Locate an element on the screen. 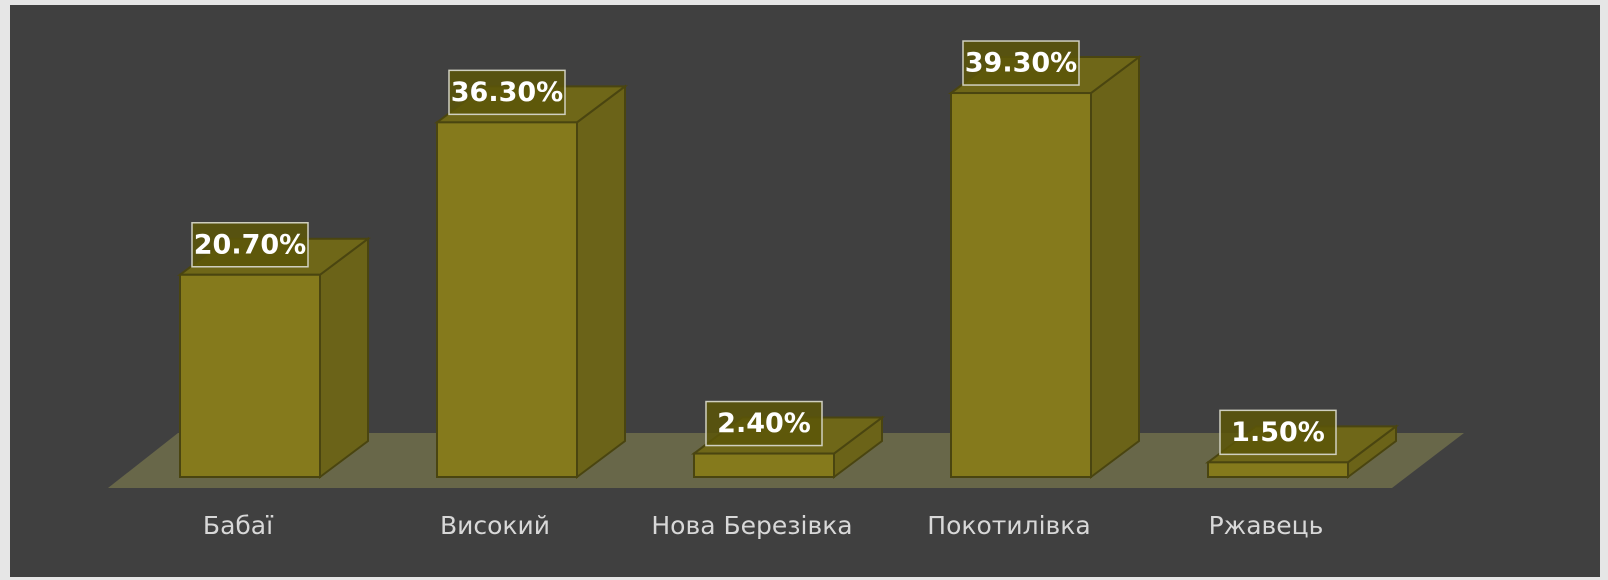  value-label: 36.30% is located at coordinates (507, 92).